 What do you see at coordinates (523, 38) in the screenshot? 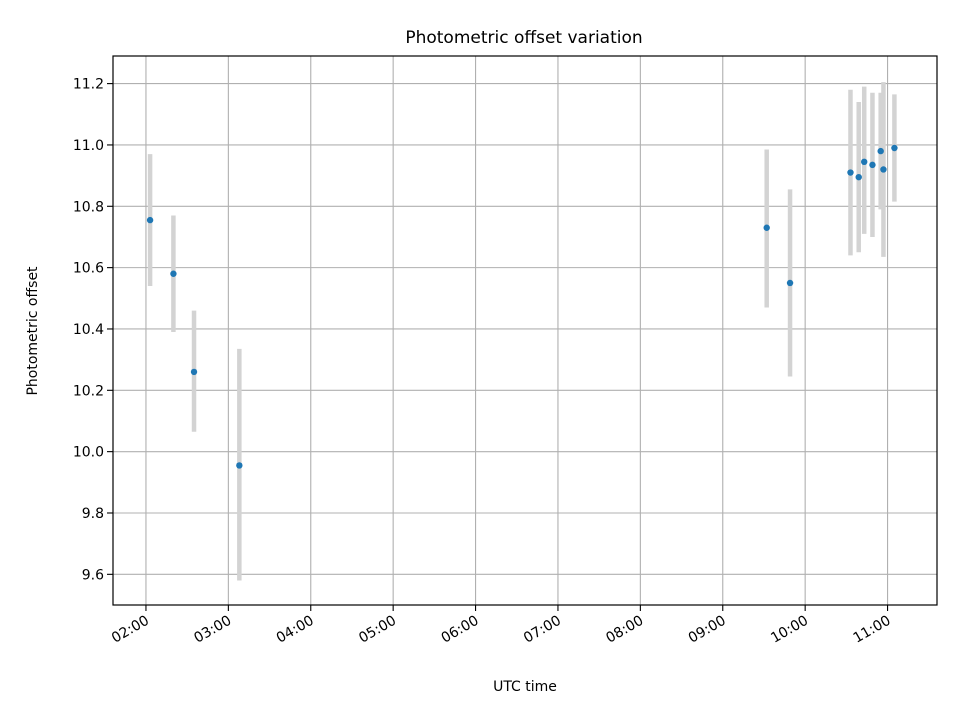
I see `chart-title: Photometric offset variation` at bounding box center [523, 38].